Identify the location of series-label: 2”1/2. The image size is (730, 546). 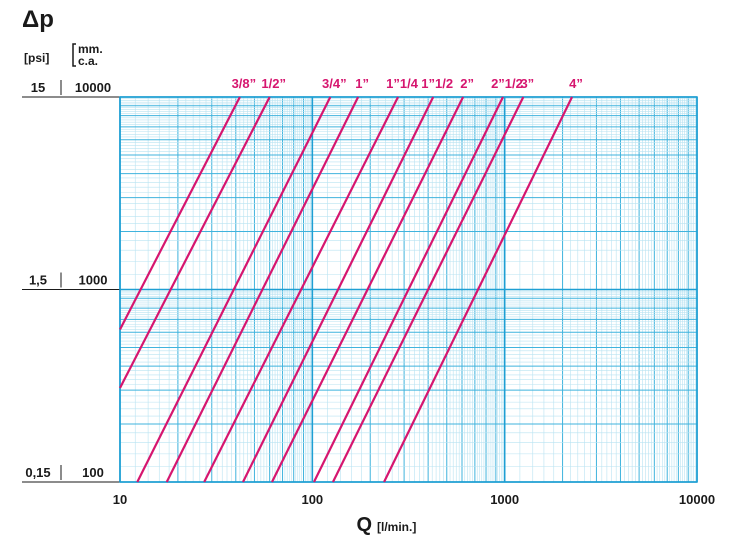
(507, 83).